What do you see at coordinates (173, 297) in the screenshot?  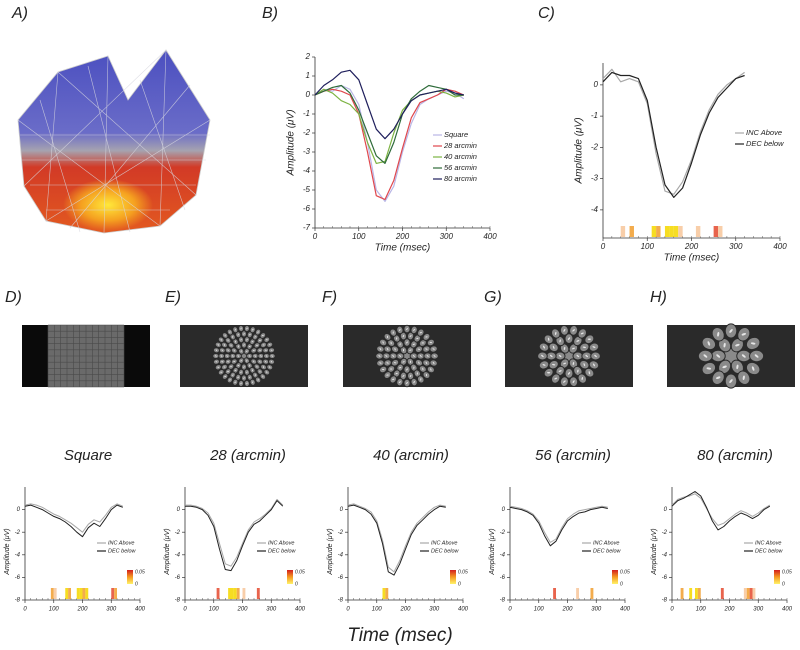 I see `panel-label: E)` at bounding box center [173, 297].